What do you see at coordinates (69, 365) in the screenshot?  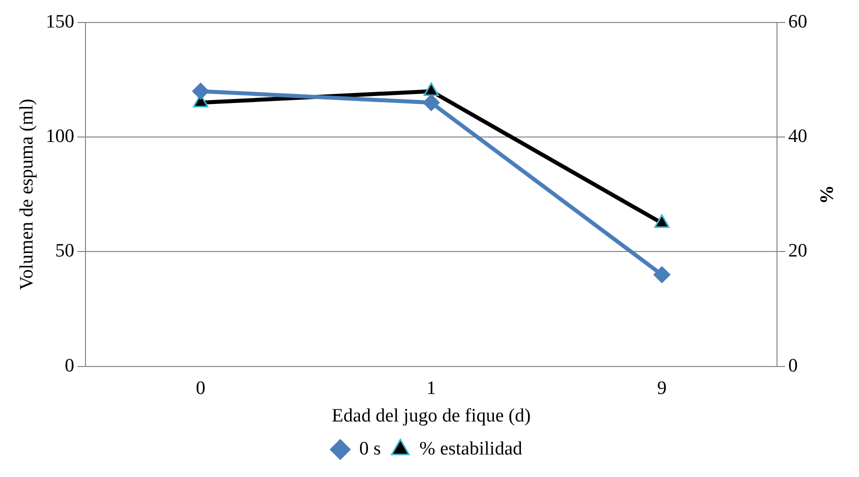 I see `y-tick-label: 0` at bounding box center [69, 365].